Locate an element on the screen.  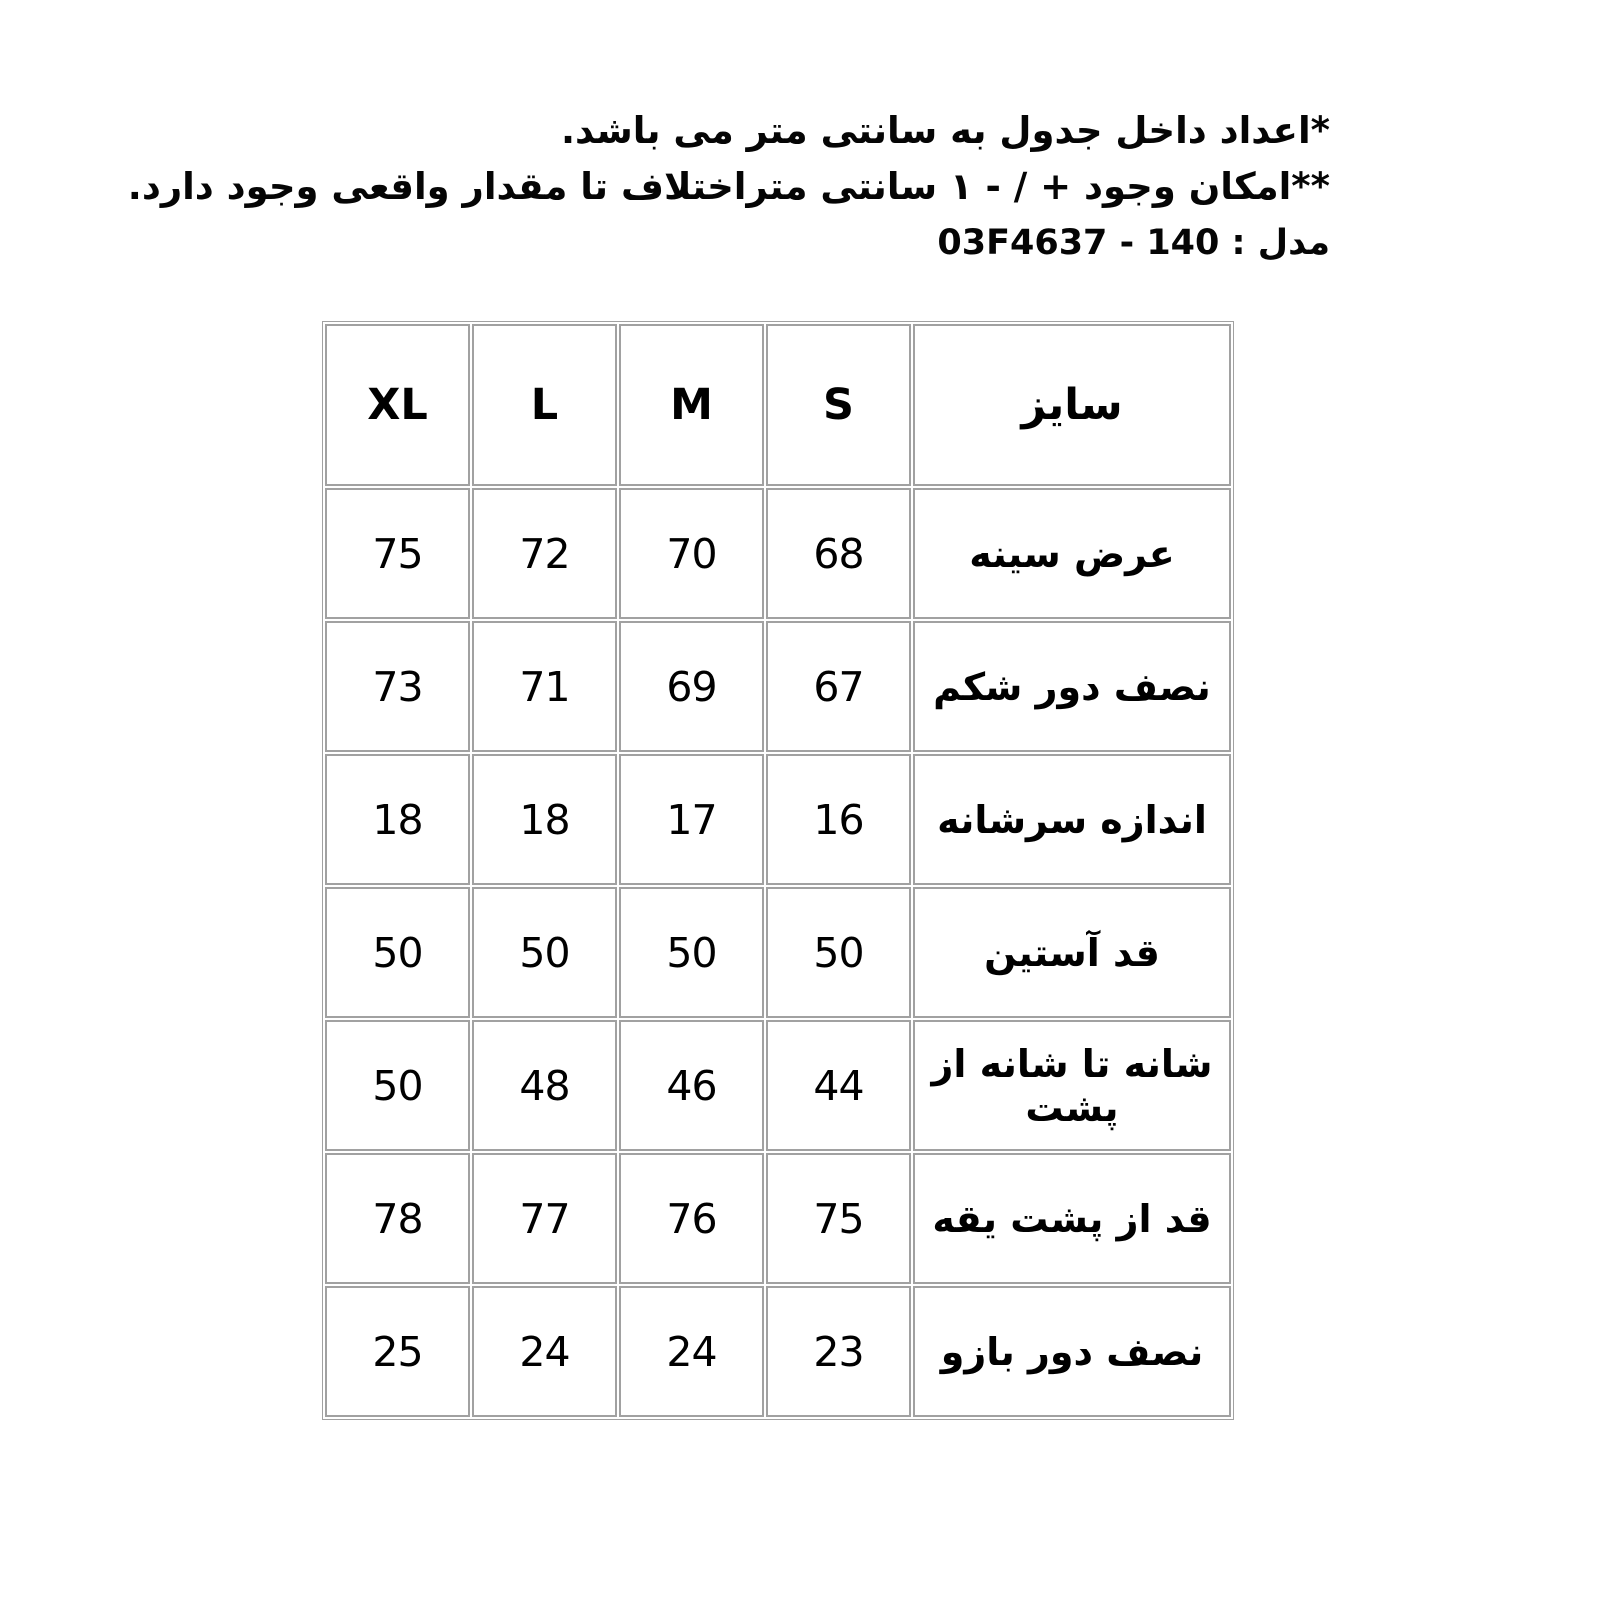
cell-m: 17 is located at coordinates (691, 819).